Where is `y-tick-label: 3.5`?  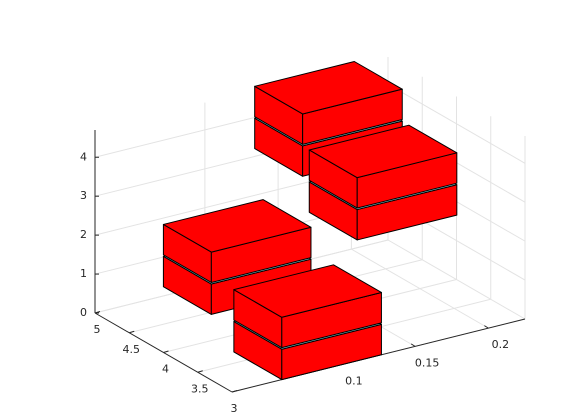
y-tick-label: 3.5 is located at coordinates (200, 388).